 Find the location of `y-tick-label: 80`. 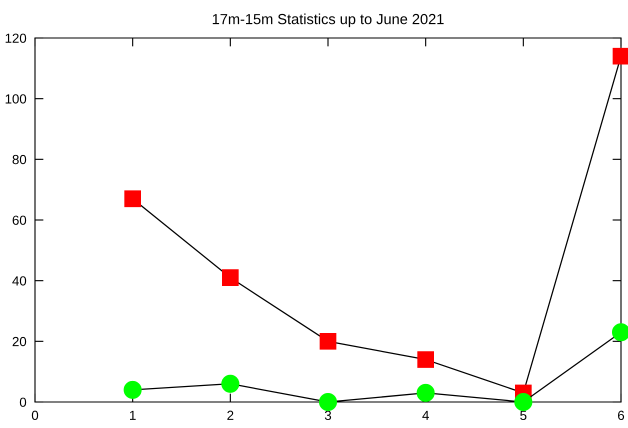

y-tick-label: 80 is located at coordinates (19, 159).